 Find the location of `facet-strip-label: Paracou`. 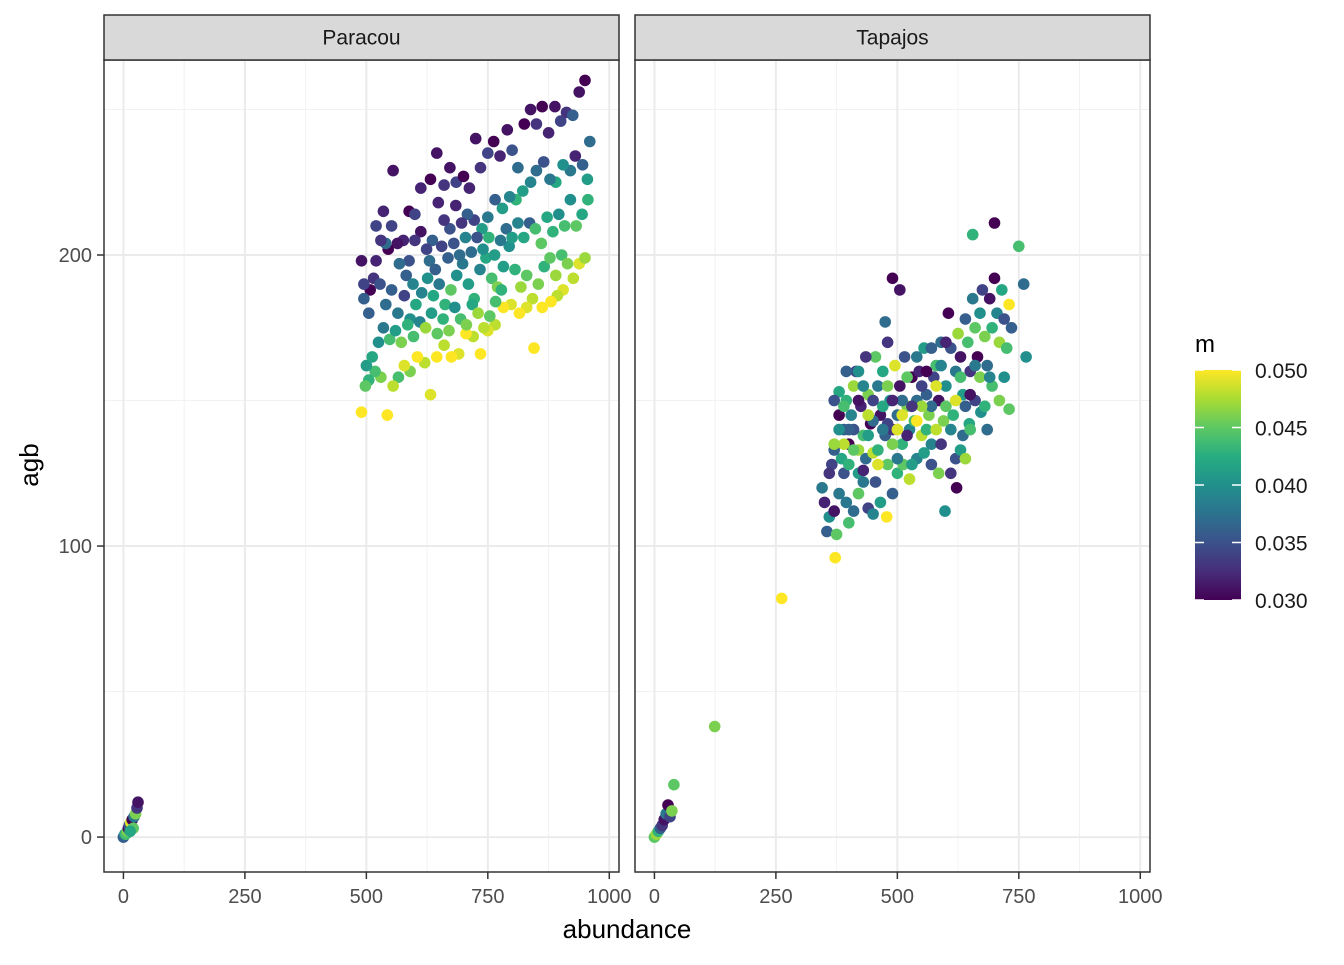

facet-strip-label: Paracou is located at coordinates (361, 38).